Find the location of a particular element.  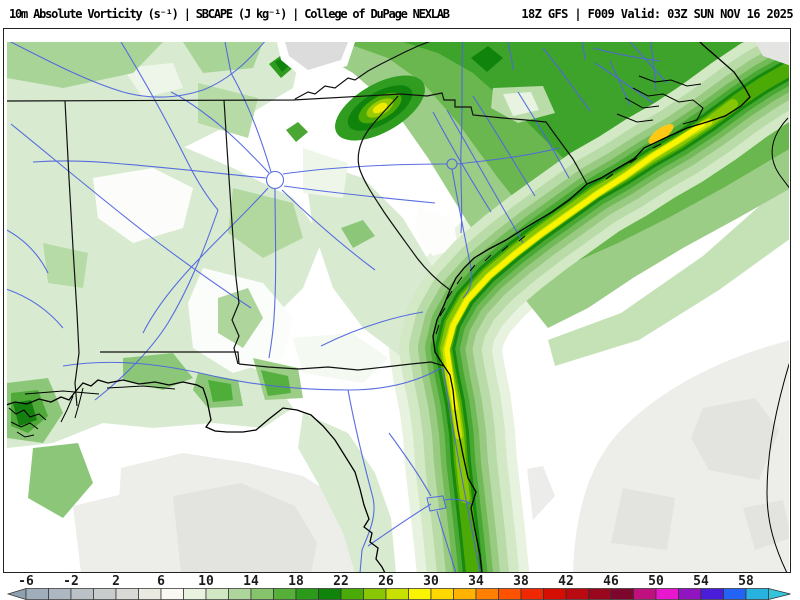

legend-tick-label: 2 is located at coordinates (116, 581).